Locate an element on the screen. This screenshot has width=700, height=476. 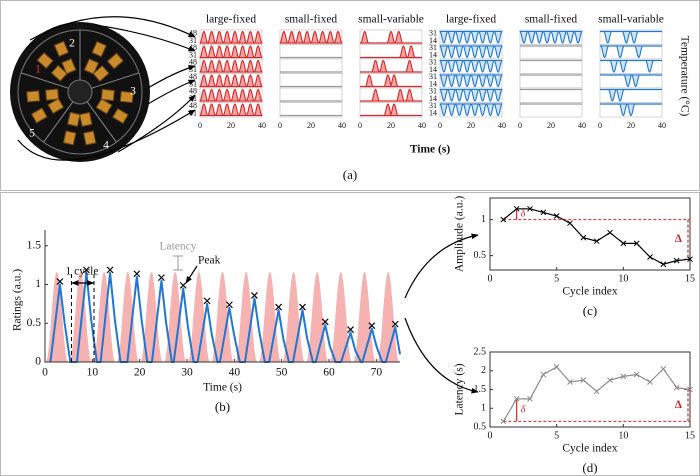
x-tick-label: 5 is located at coordinates (556, 435).